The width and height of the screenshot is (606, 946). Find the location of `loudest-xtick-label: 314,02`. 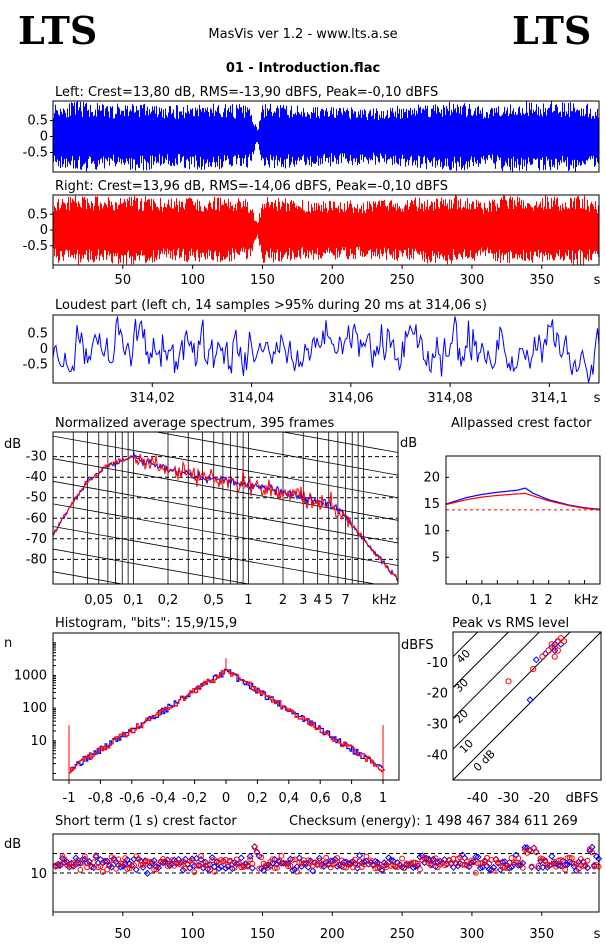

loudest-xtick-label: 314,02 is located at coordinates (153, 398).